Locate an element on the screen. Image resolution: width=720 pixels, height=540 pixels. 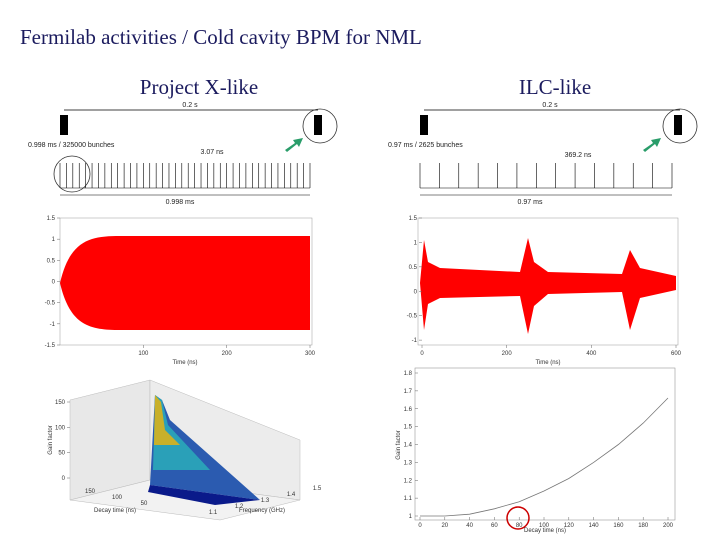
label: 369.2 ns is located at coordinates (578, 155).